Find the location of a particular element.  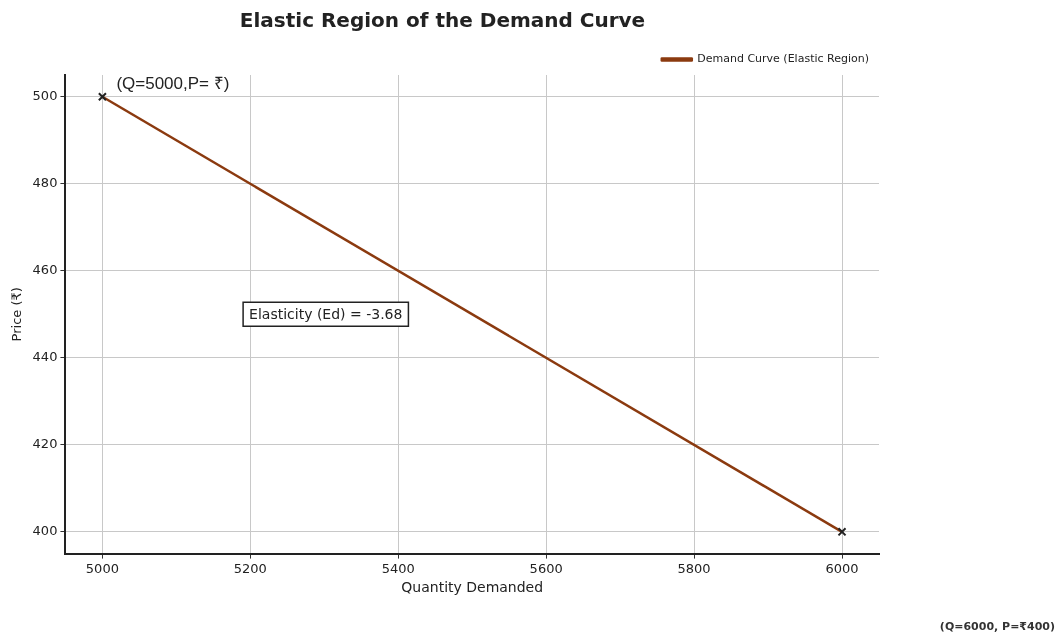

y-tick-label: 420 is located at coordinates (45, 444).